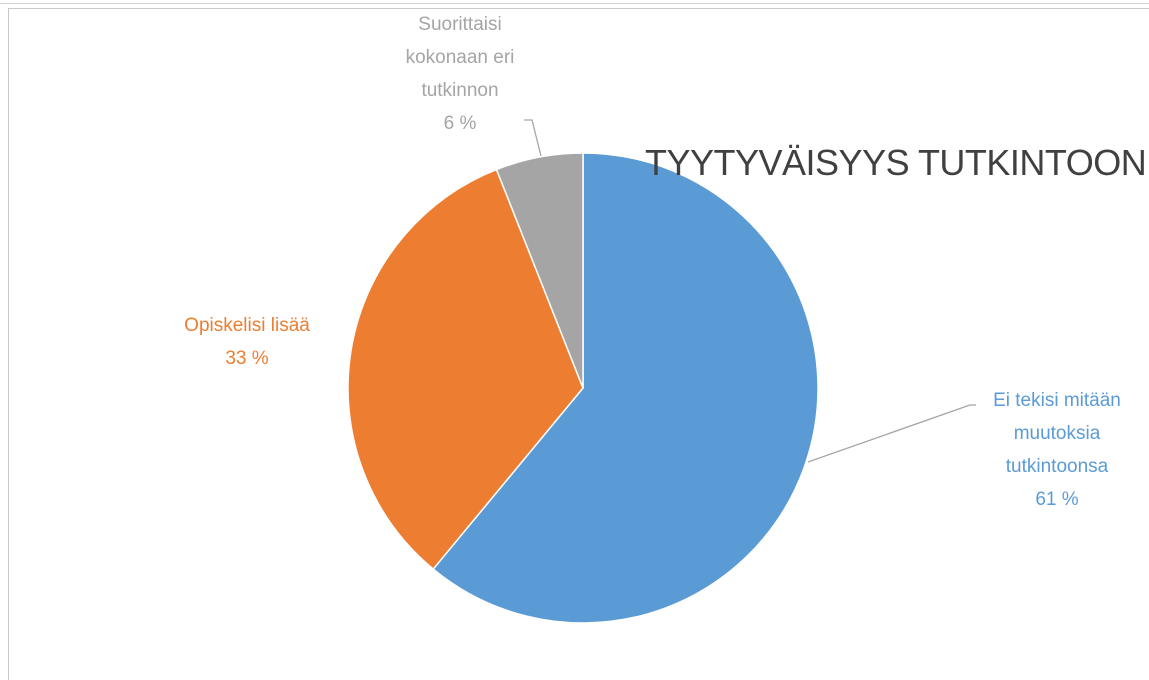 The width and height of the screenshot is (1149, 680). I want to click on data-label: Opiskelisi lisää 33 %, so click(247, 342).